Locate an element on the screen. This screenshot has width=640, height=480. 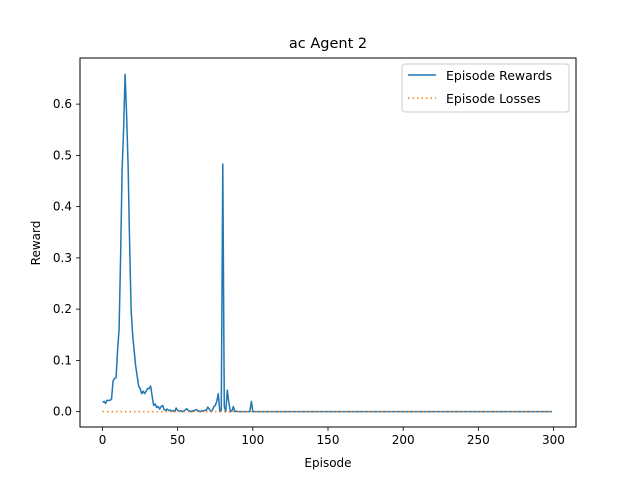
legend-box is located at coordinates (485, 88).